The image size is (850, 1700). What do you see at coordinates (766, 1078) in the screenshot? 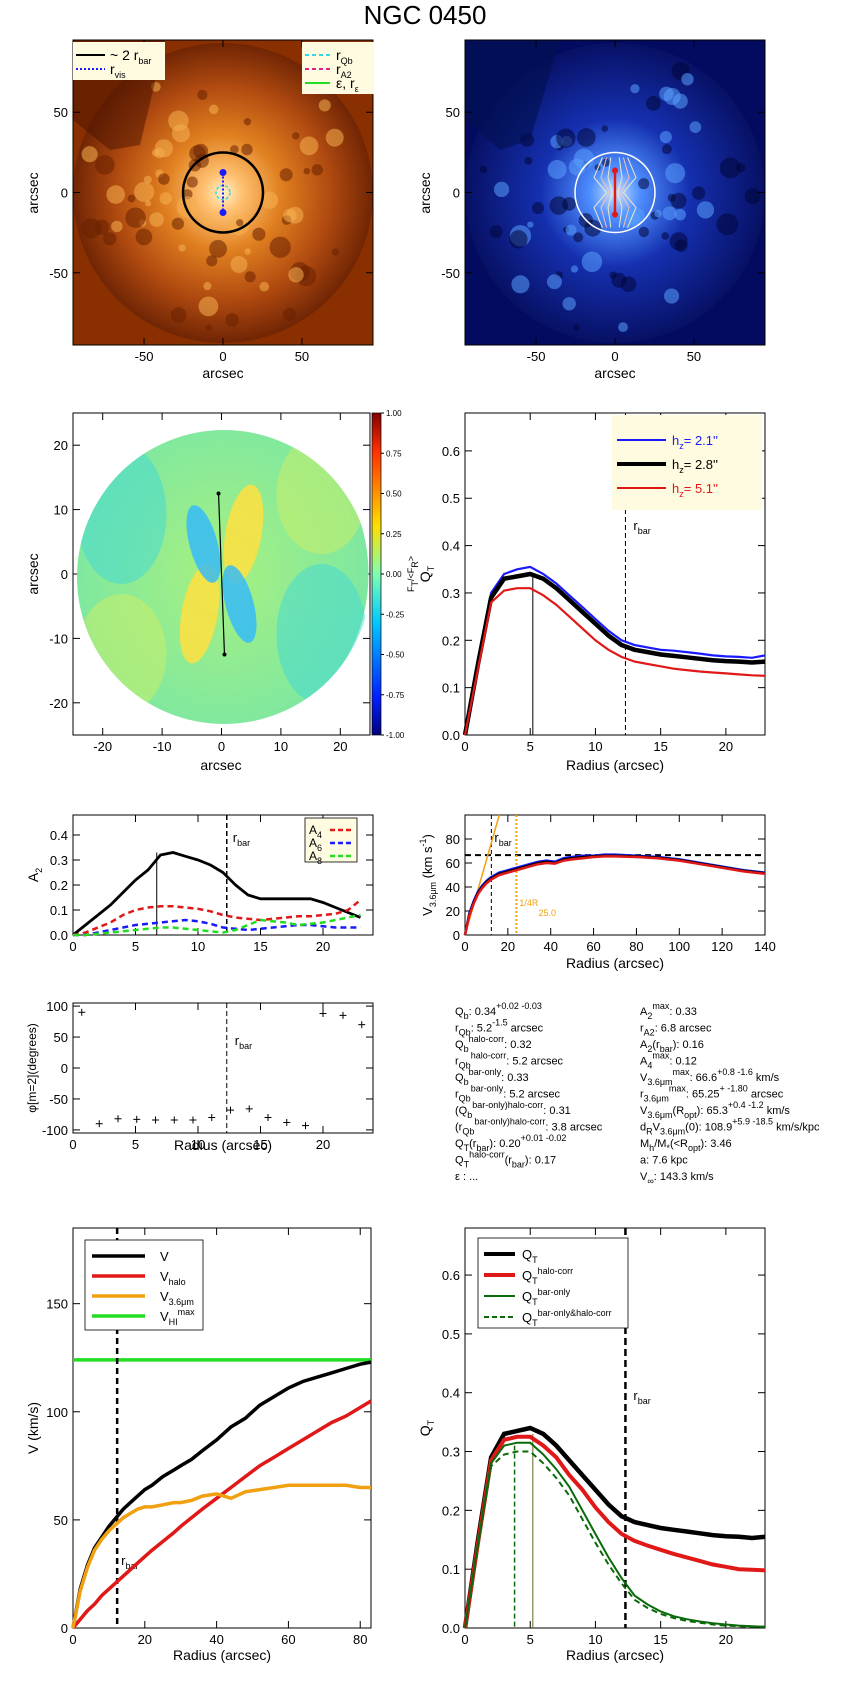
I see `label-part: km/s` at bounding box center [766, 1078].